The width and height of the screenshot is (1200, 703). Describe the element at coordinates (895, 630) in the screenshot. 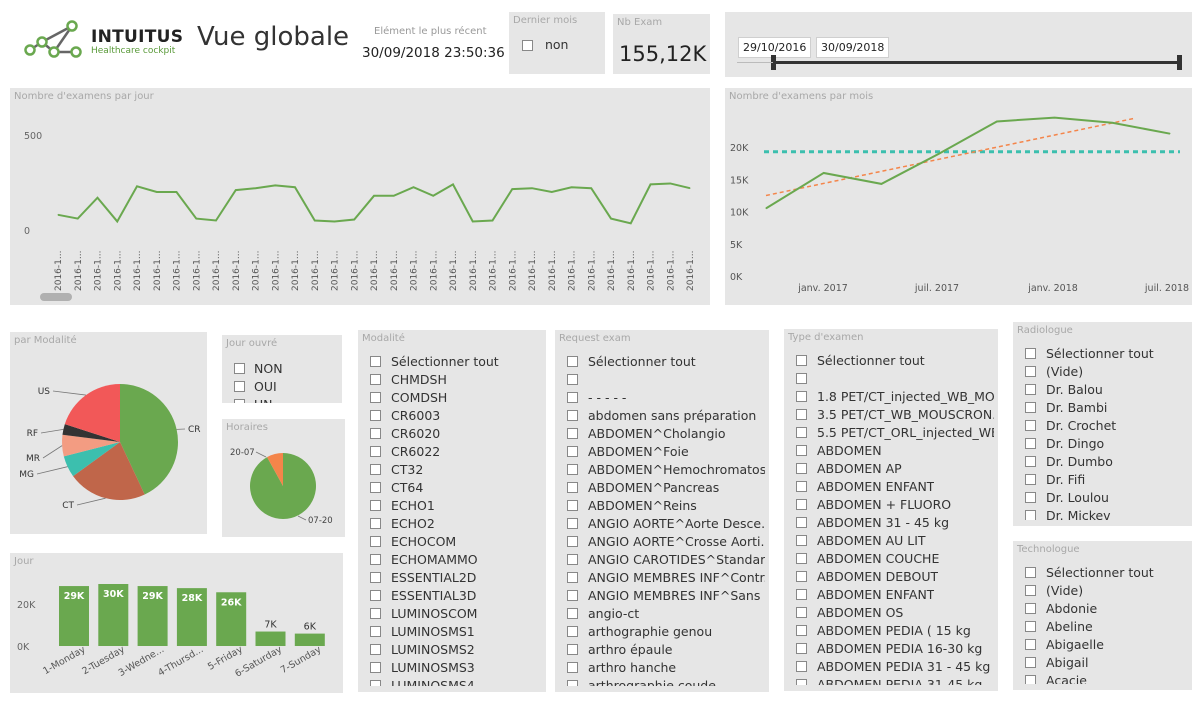

I see `slicer-item: ABDOMEN PEDIA ( 15 kg` at that location.